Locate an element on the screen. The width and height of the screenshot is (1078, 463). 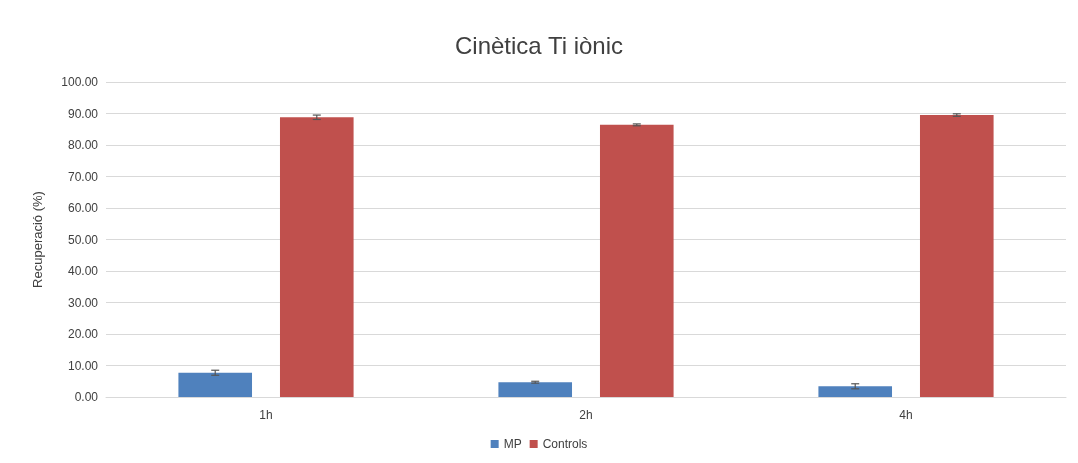
x-tick-label: 2h is located at coordinates (586, 415).